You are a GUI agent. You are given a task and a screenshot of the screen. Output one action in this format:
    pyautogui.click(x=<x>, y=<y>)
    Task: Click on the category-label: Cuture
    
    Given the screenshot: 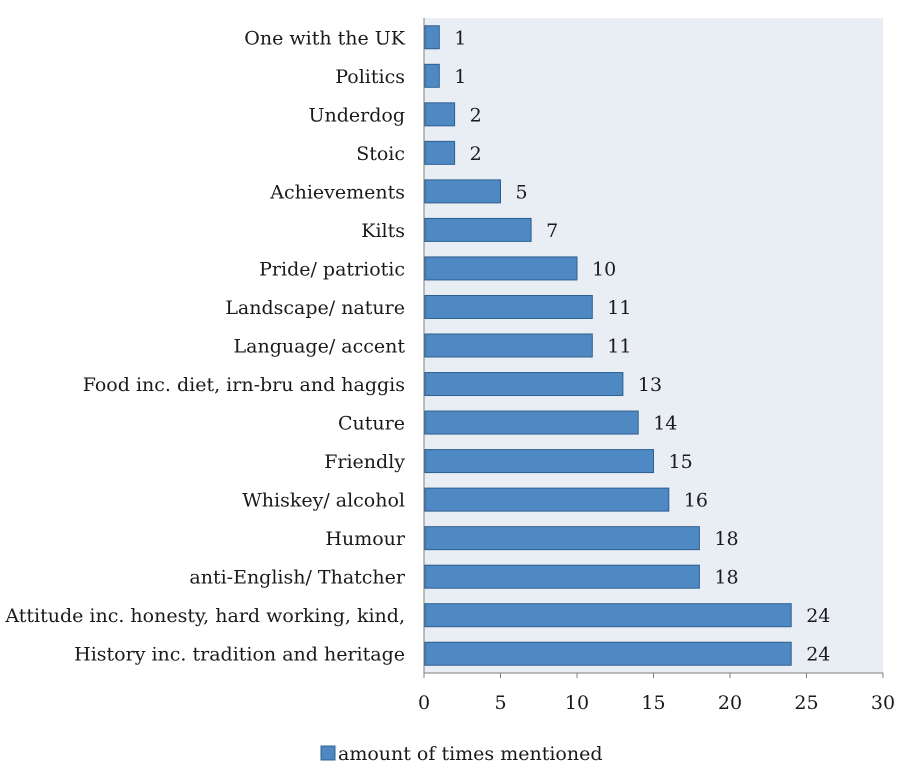 What is the action you would take?
    pyautogui.click(x=371, y=424)
    